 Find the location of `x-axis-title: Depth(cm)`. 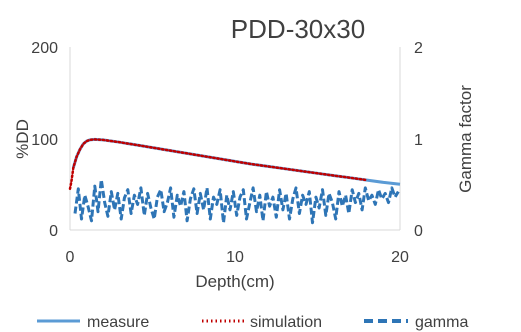

x-axis-title: Depth(cm) is located at coordinates (234, 281).